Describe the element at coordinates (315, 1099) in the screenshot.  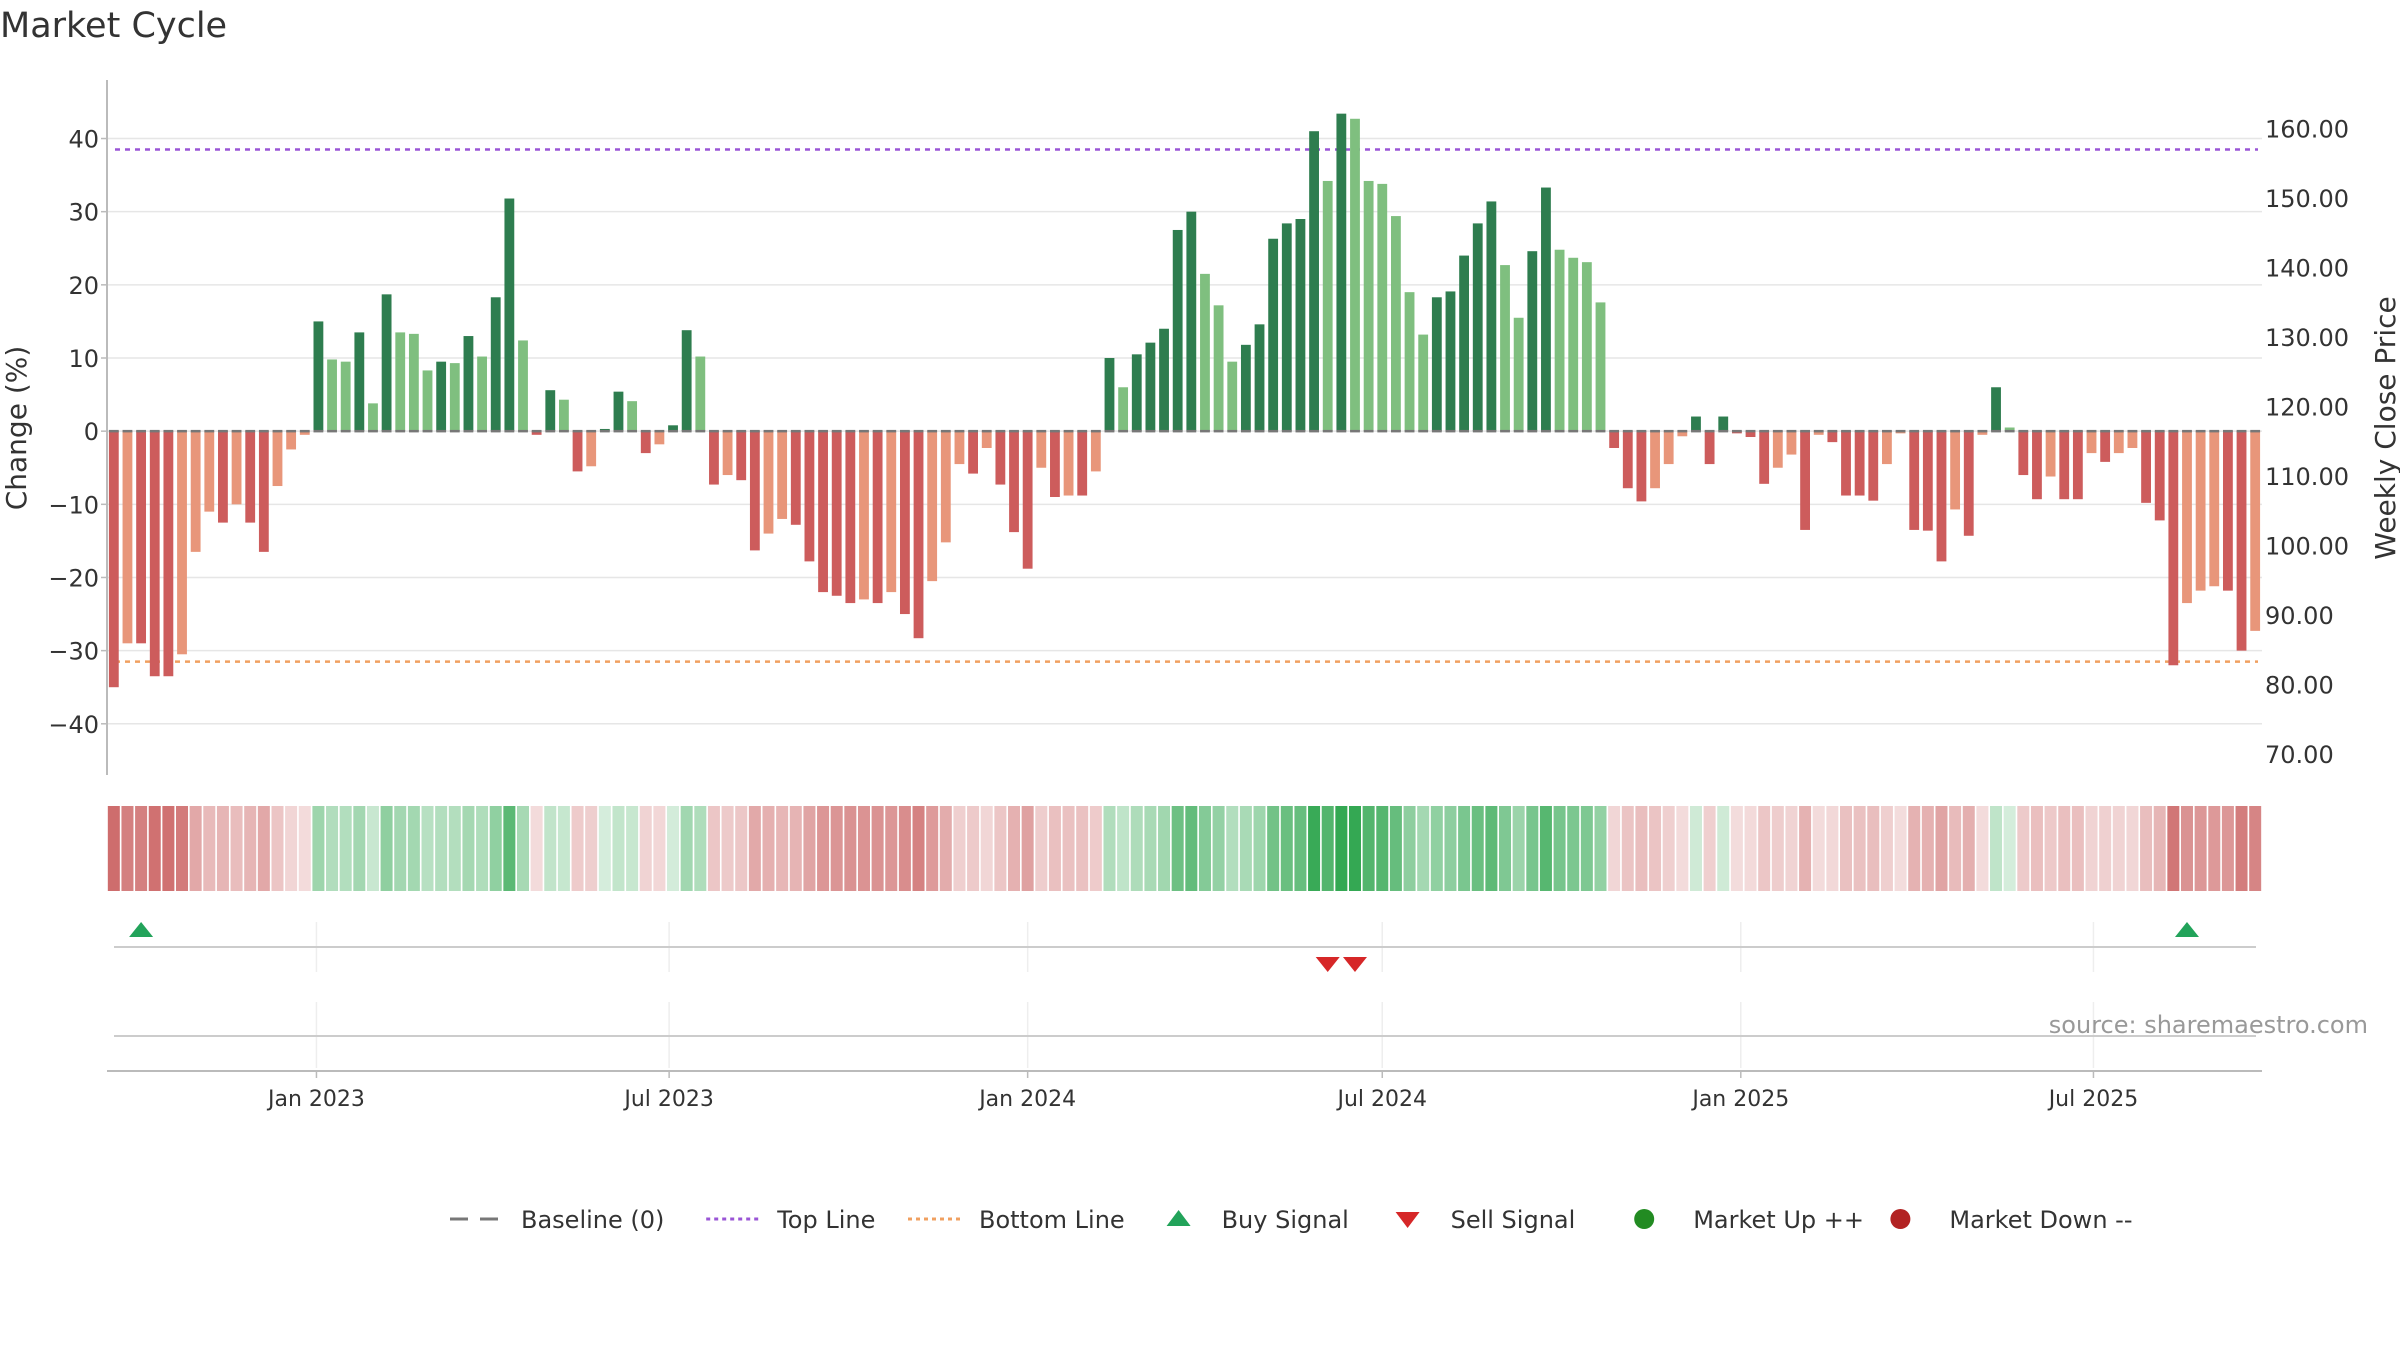
I see `x-tick-label: Jan 2023` at that location.